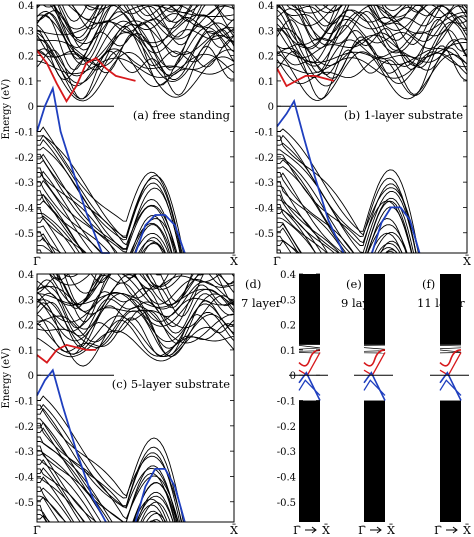 The image size is (474, 537). I want to click on panel-d-ytick-label: 0.2, so click(288, 326).